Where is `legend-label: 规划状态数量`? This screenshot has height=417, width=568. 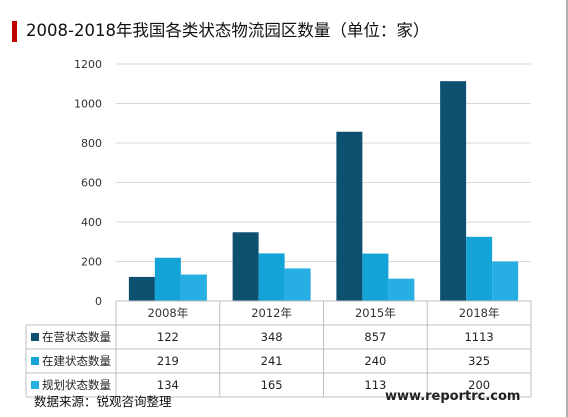
legend-label: 规划状态数量 is located at coordinates (76, 385).